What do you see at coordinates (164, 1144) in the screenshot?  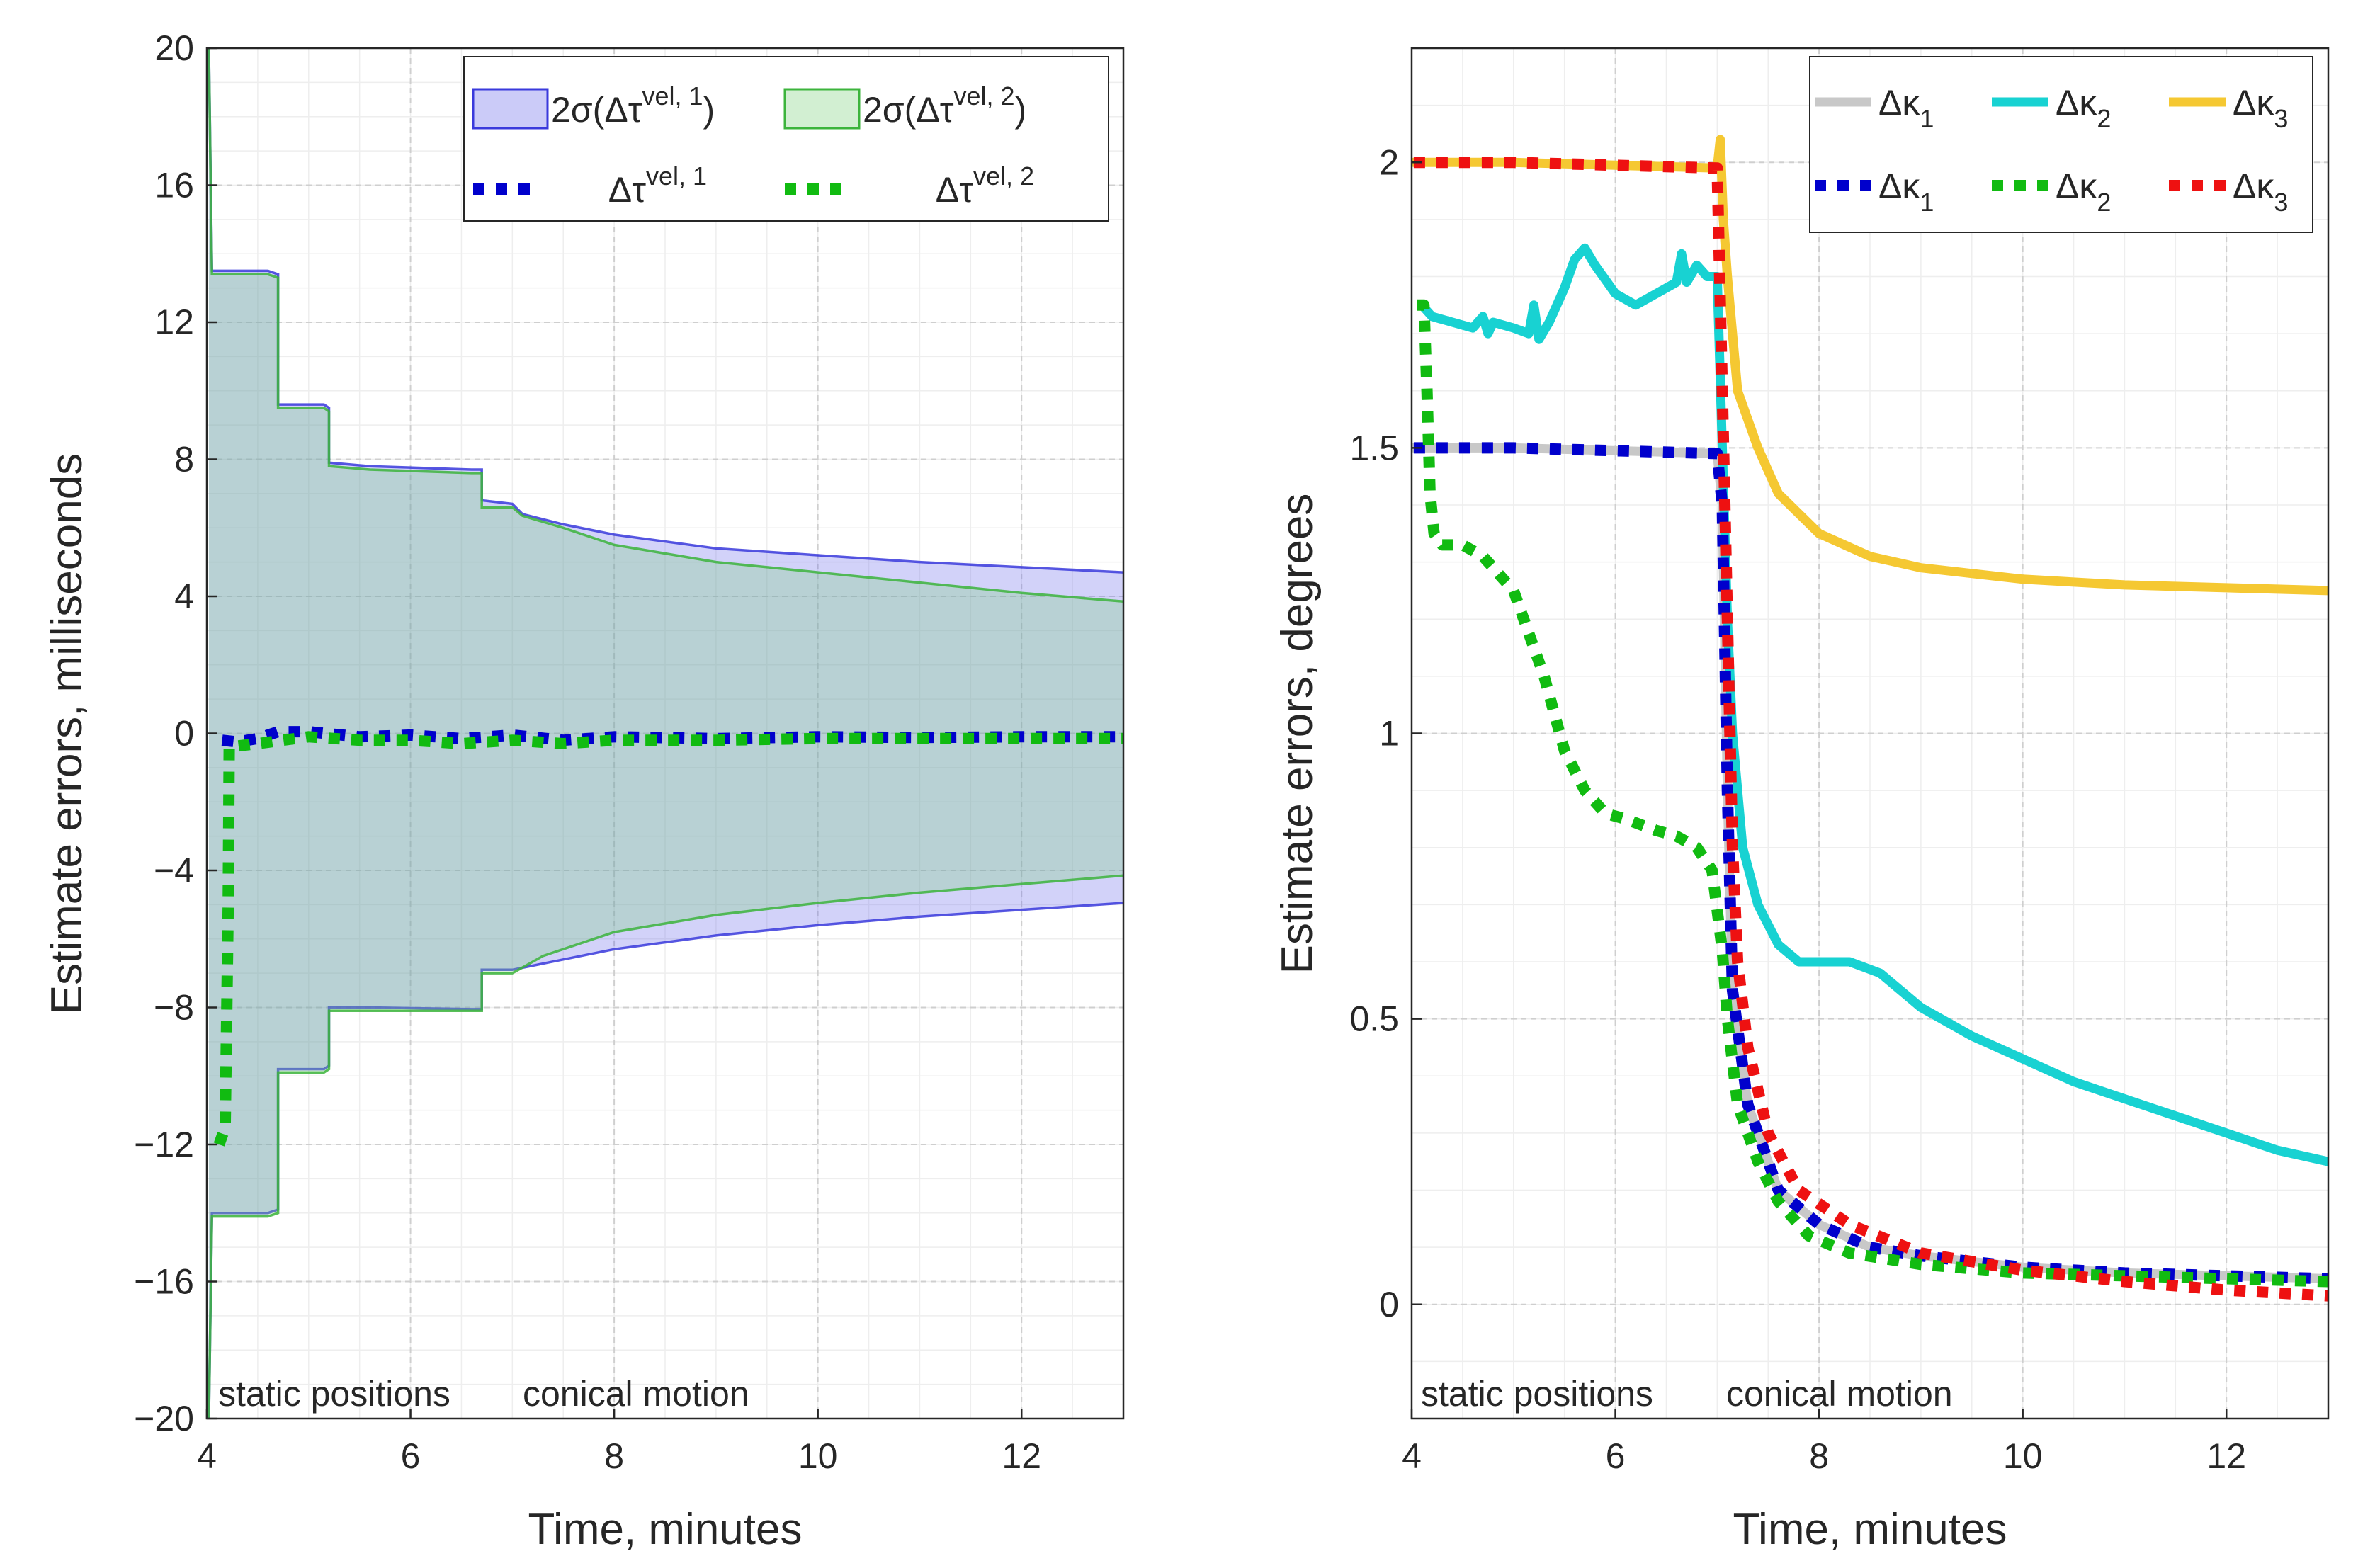 I see `y-tick-label: −12` at bounding box center [164, 1144].